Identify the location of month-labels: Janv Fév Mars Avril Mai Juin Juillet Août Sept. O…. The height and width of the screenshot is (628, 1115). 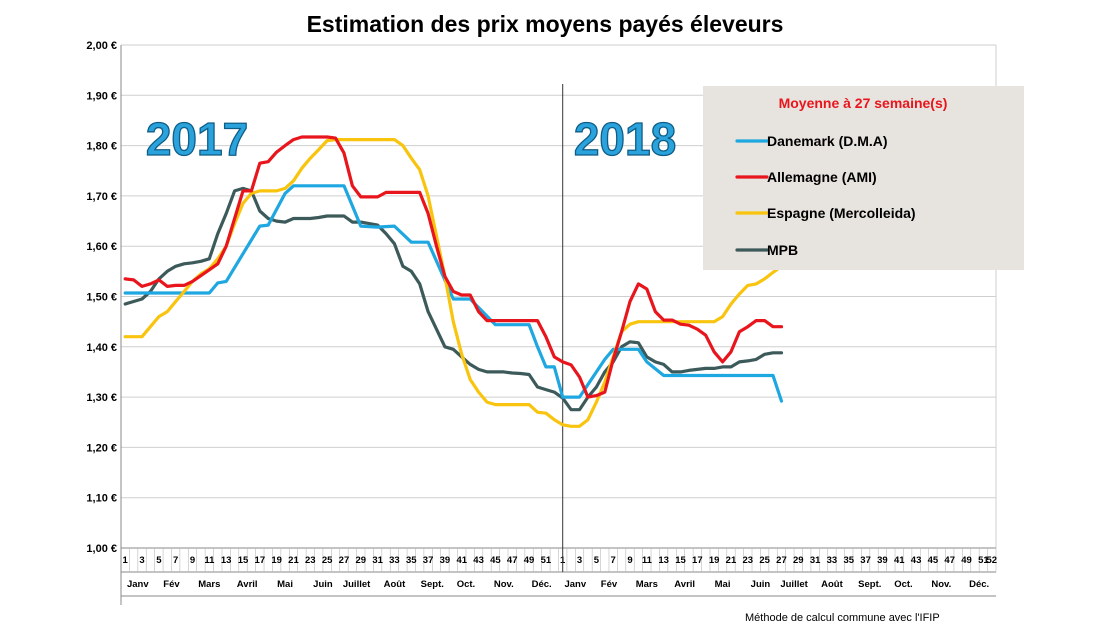
(558, 584).